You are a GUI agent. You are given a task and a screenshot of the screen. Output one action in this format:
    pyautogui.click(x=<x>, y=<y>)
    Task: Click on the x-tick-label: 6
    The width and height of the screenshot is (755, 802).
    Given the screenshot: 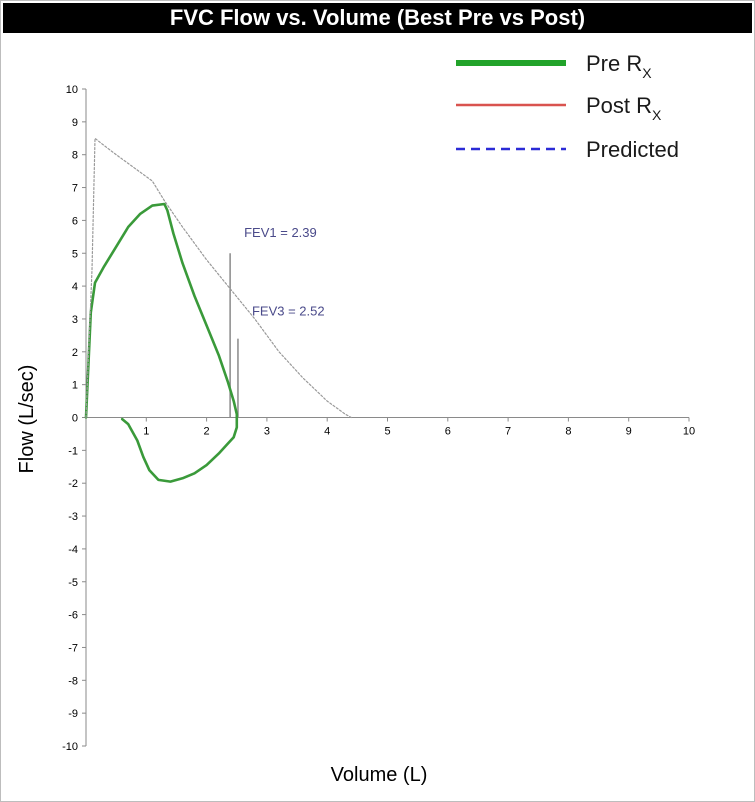 What is the action you would take?
    pyautogui.click(x=448, y=432)
    